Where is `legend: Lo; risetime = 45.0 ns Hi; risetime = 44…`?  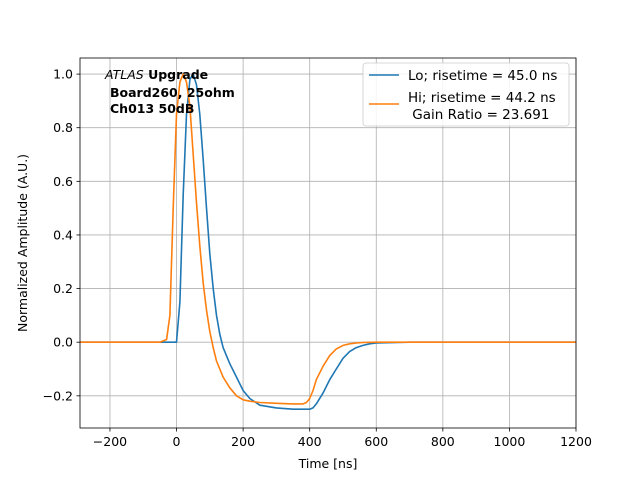
legend: Lo; risetime = 45.0 ns Hi; risetime = 44… is located at coordinates (466, 94).